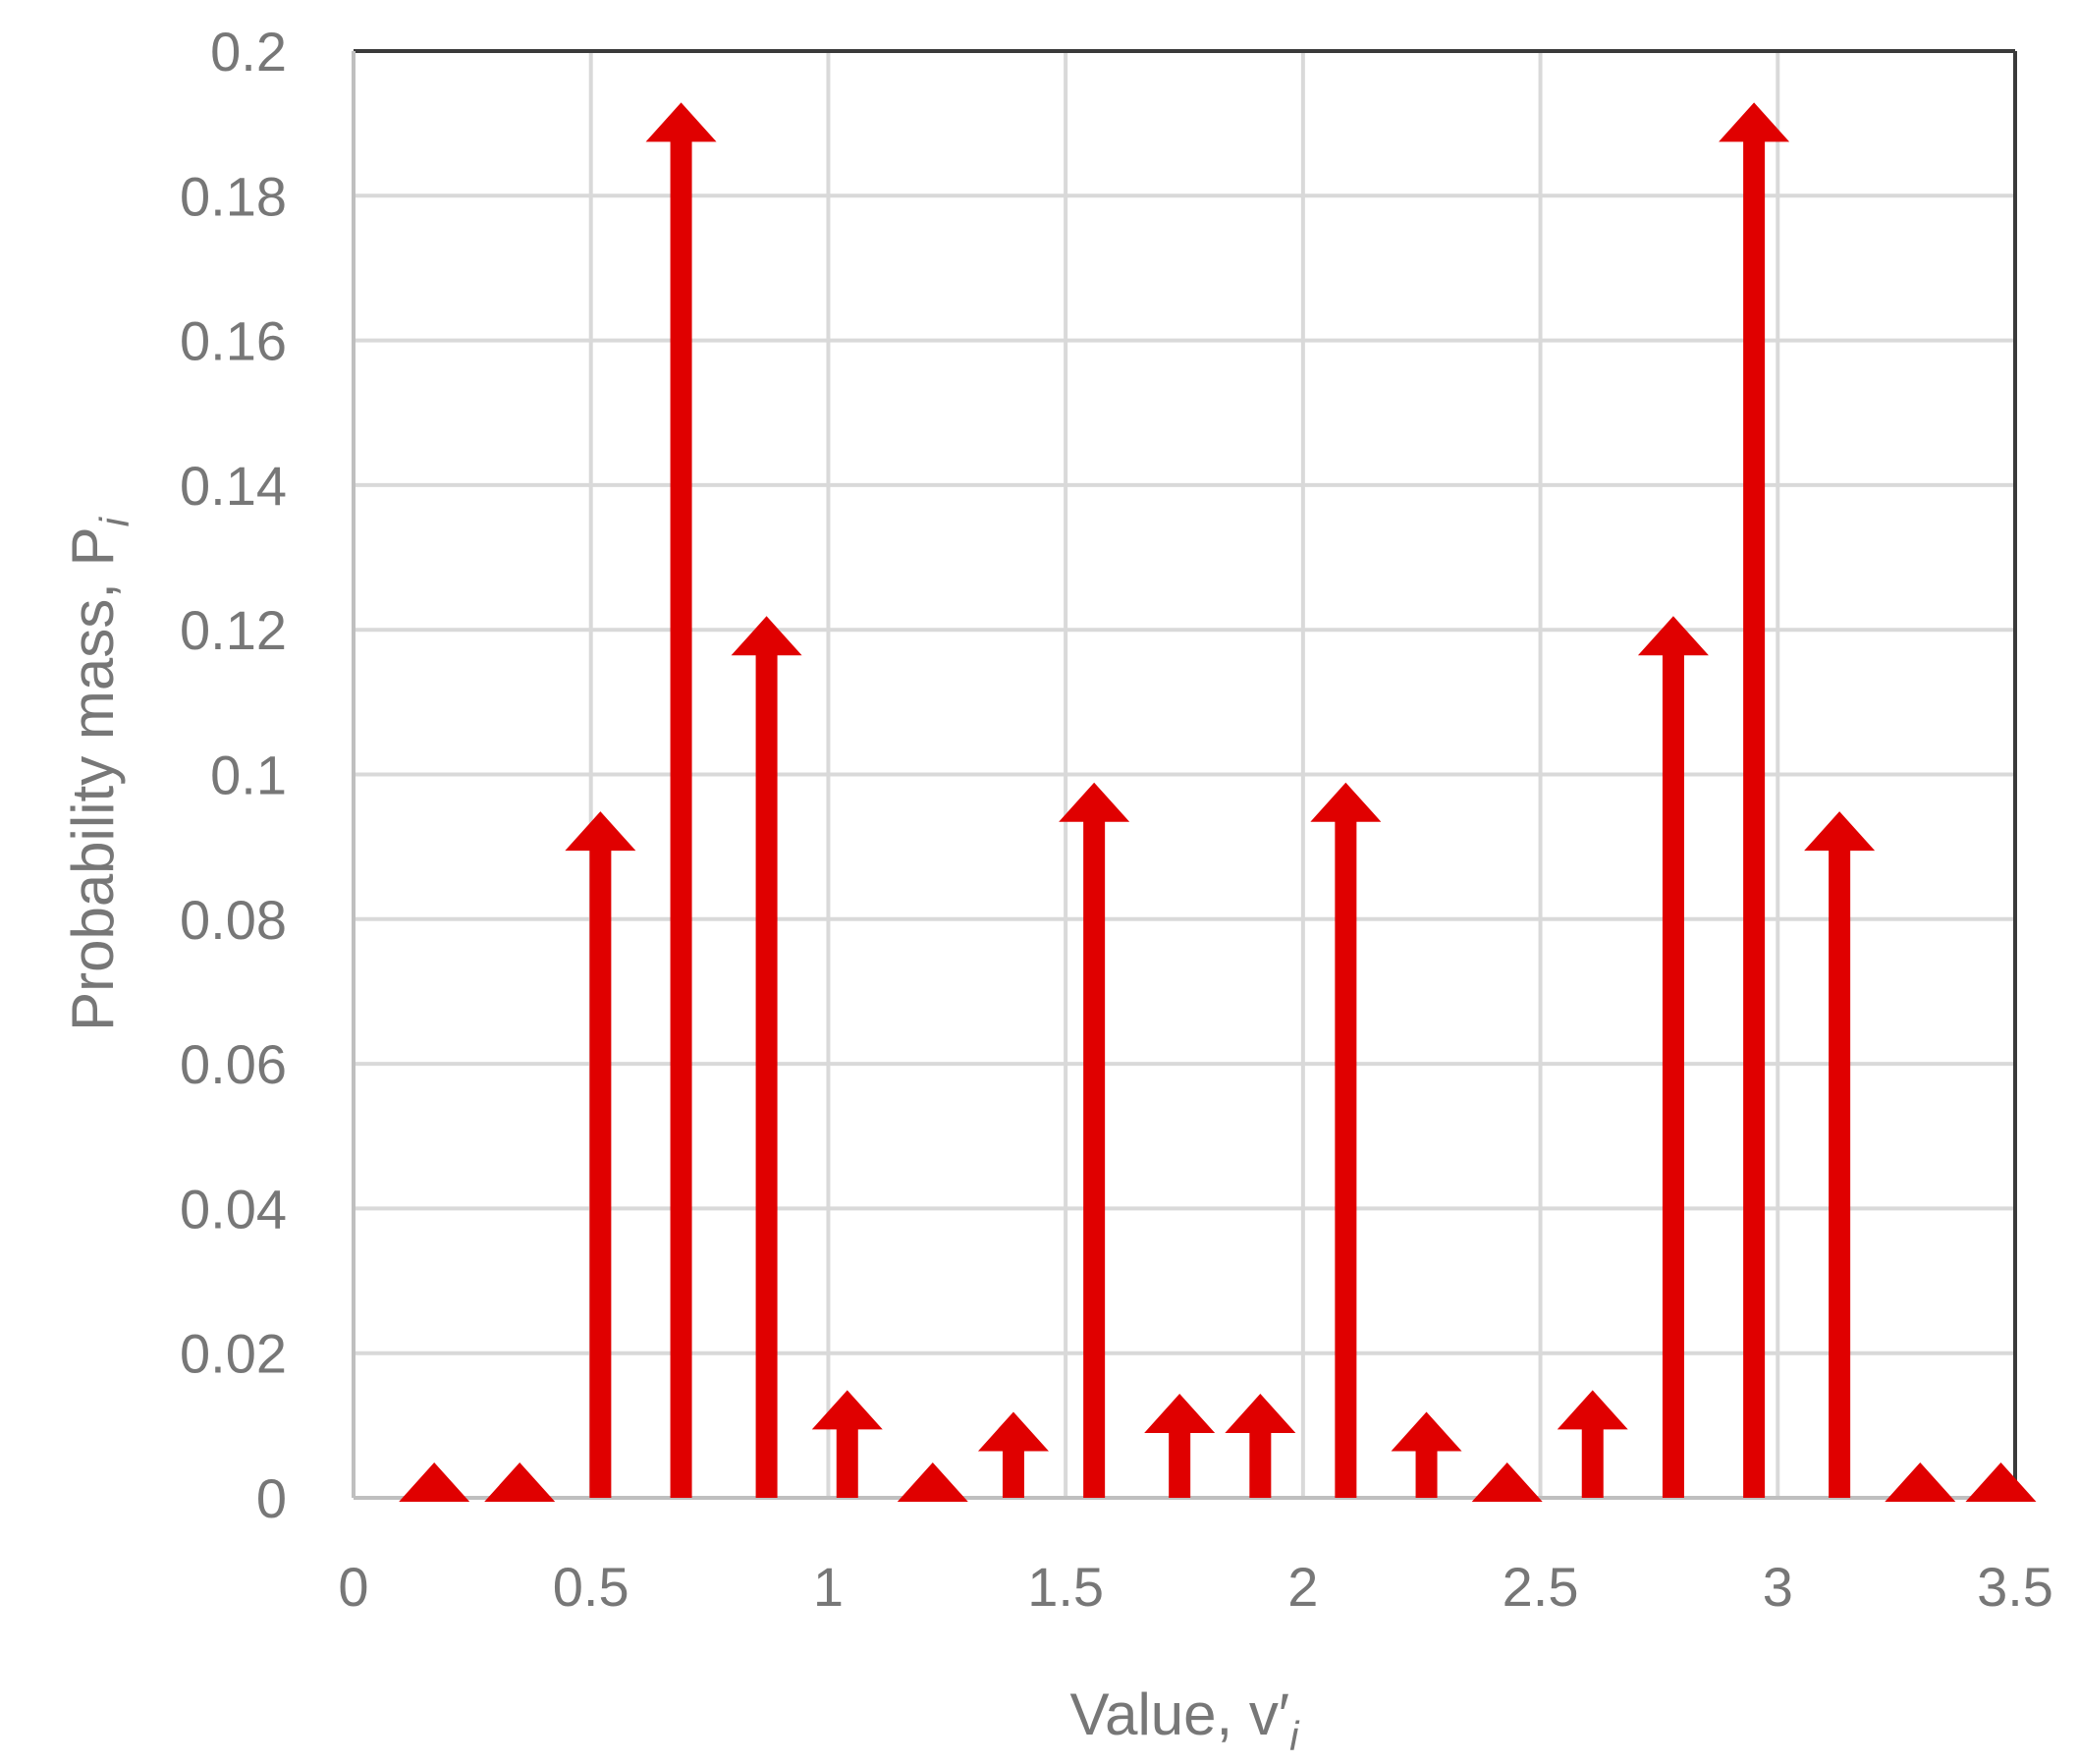 The height and width of the screenshot is (1764, 2077). I want to click on y-tick-label: 0.06, so click(233, 1064).